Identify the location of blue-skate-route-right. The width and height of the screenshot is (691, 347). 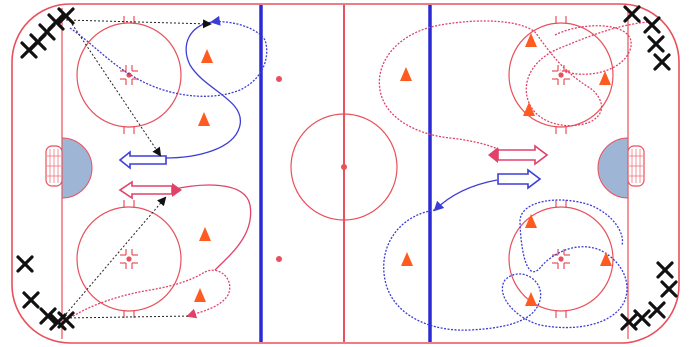
(465, 195).